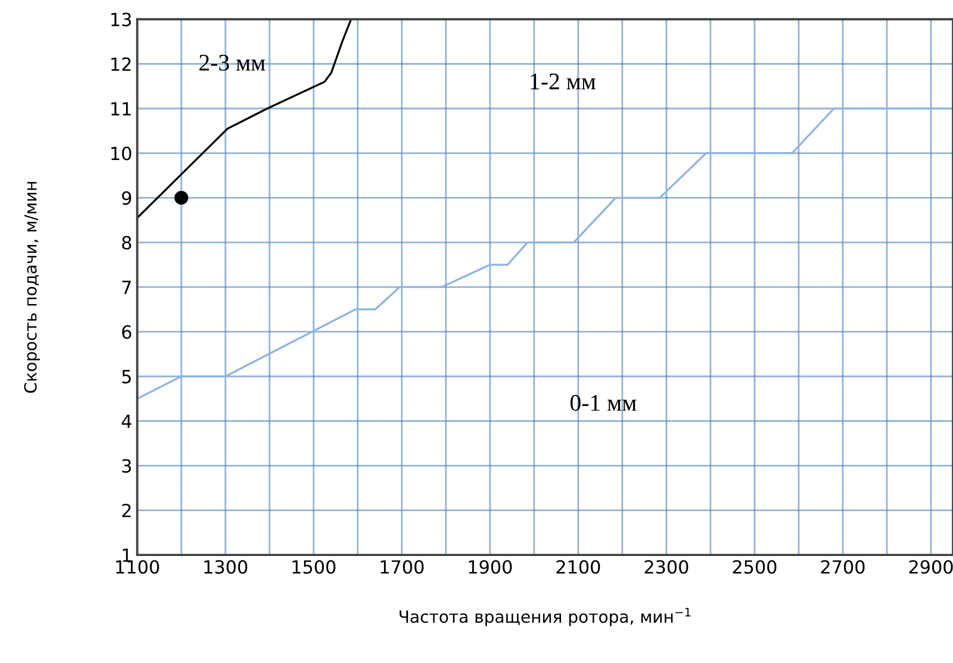  What do you see at coordinates (666, 567) in the screenshot?
I see `x-tick-label: 2300` at bounding box center [666, 567].